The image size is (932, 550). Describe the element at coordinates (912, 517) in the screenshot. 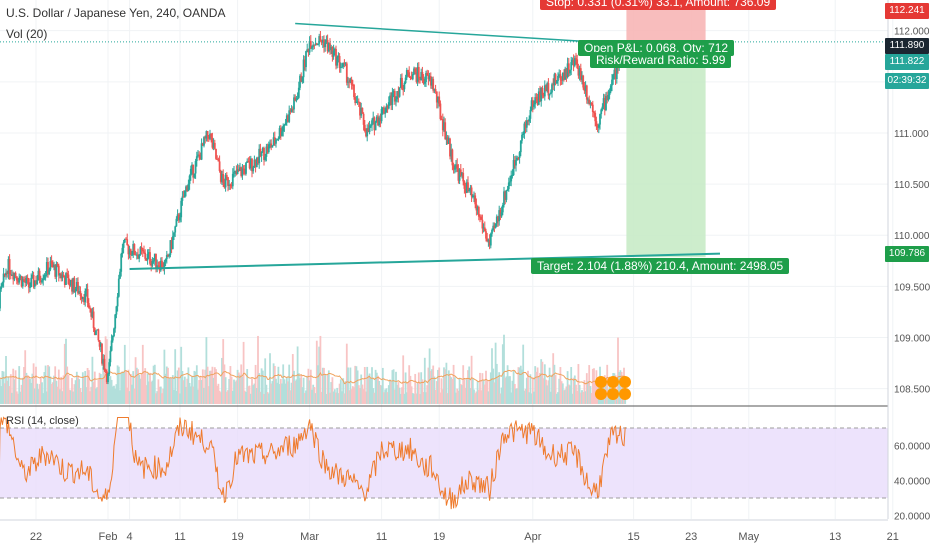

I see `rsi-tick-label: 20.0000` at that location.